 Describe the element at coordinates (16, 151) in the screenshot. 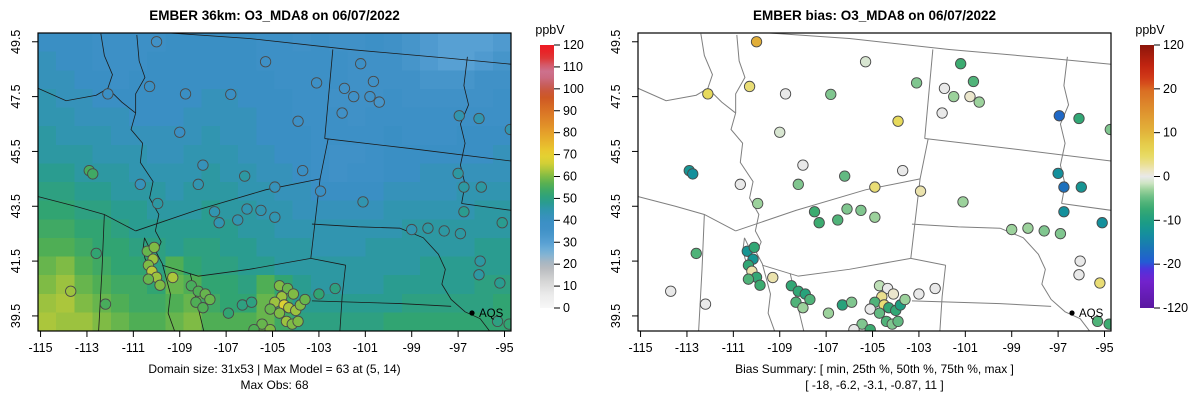

I see `y-tick-label: 45.5` at that location.